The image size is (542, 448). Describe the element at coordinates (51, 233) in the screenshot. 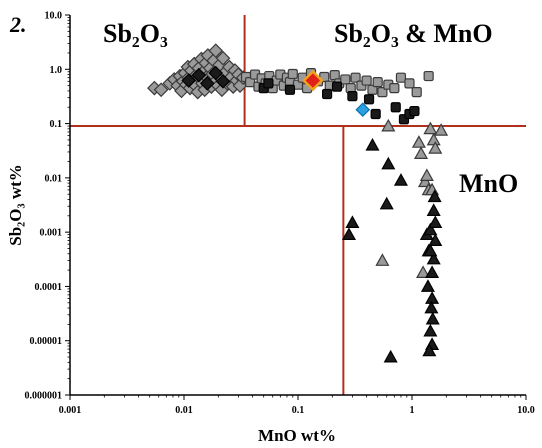

I see `y-tick-label: 0.001` at that location.